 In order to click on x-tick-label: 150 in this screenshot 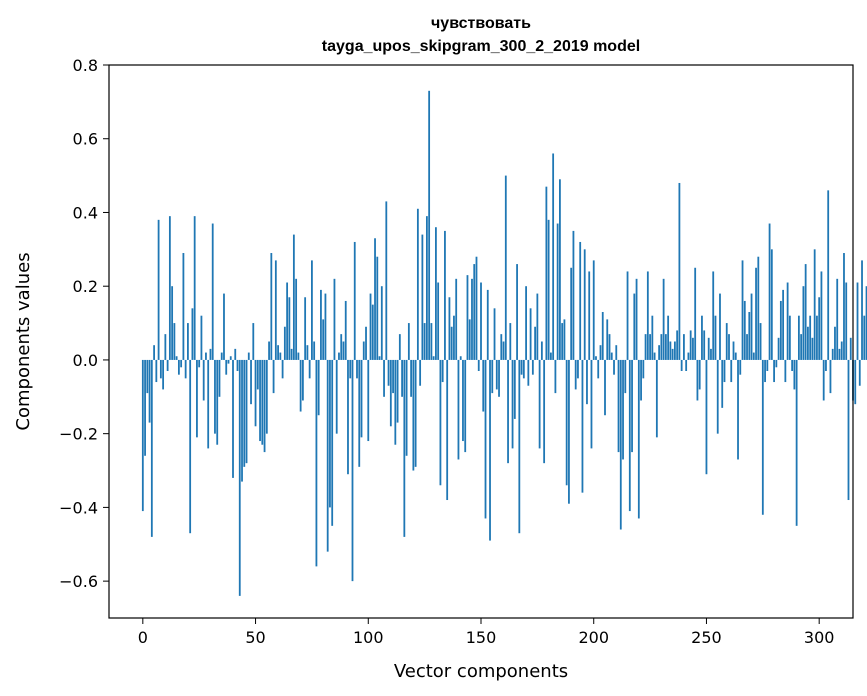, I will do `click(481, 637)`.